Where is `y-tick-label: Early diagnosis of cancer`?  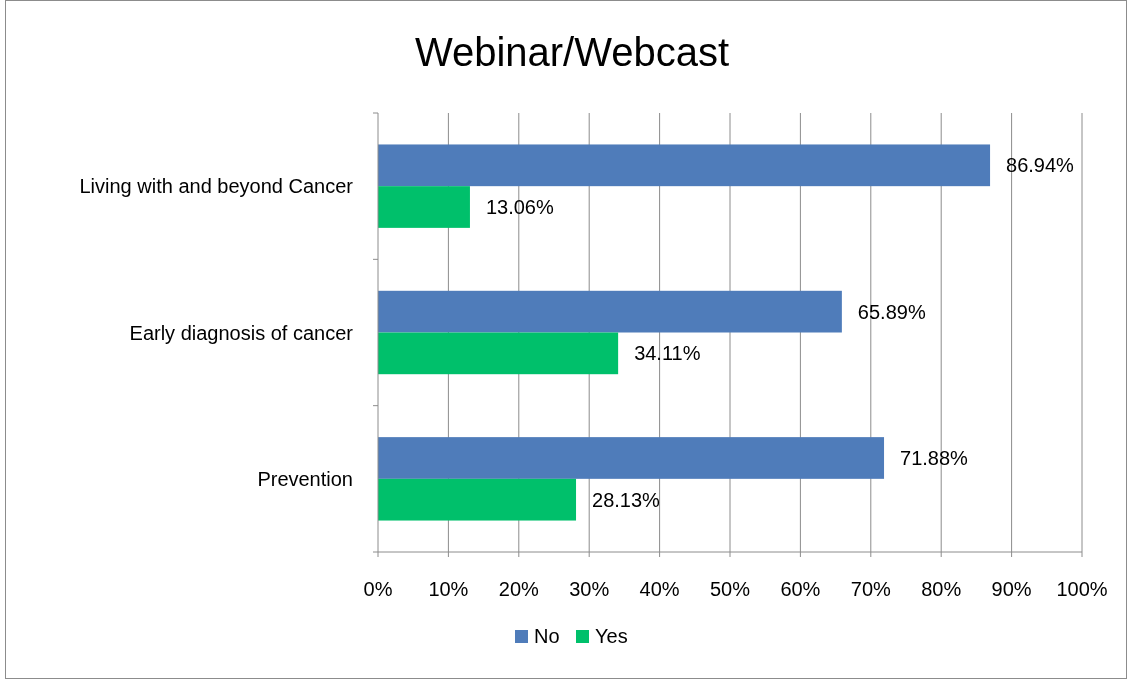
y-tick-label: Early diagnosis of cancer is located at coordinates (241, 332).